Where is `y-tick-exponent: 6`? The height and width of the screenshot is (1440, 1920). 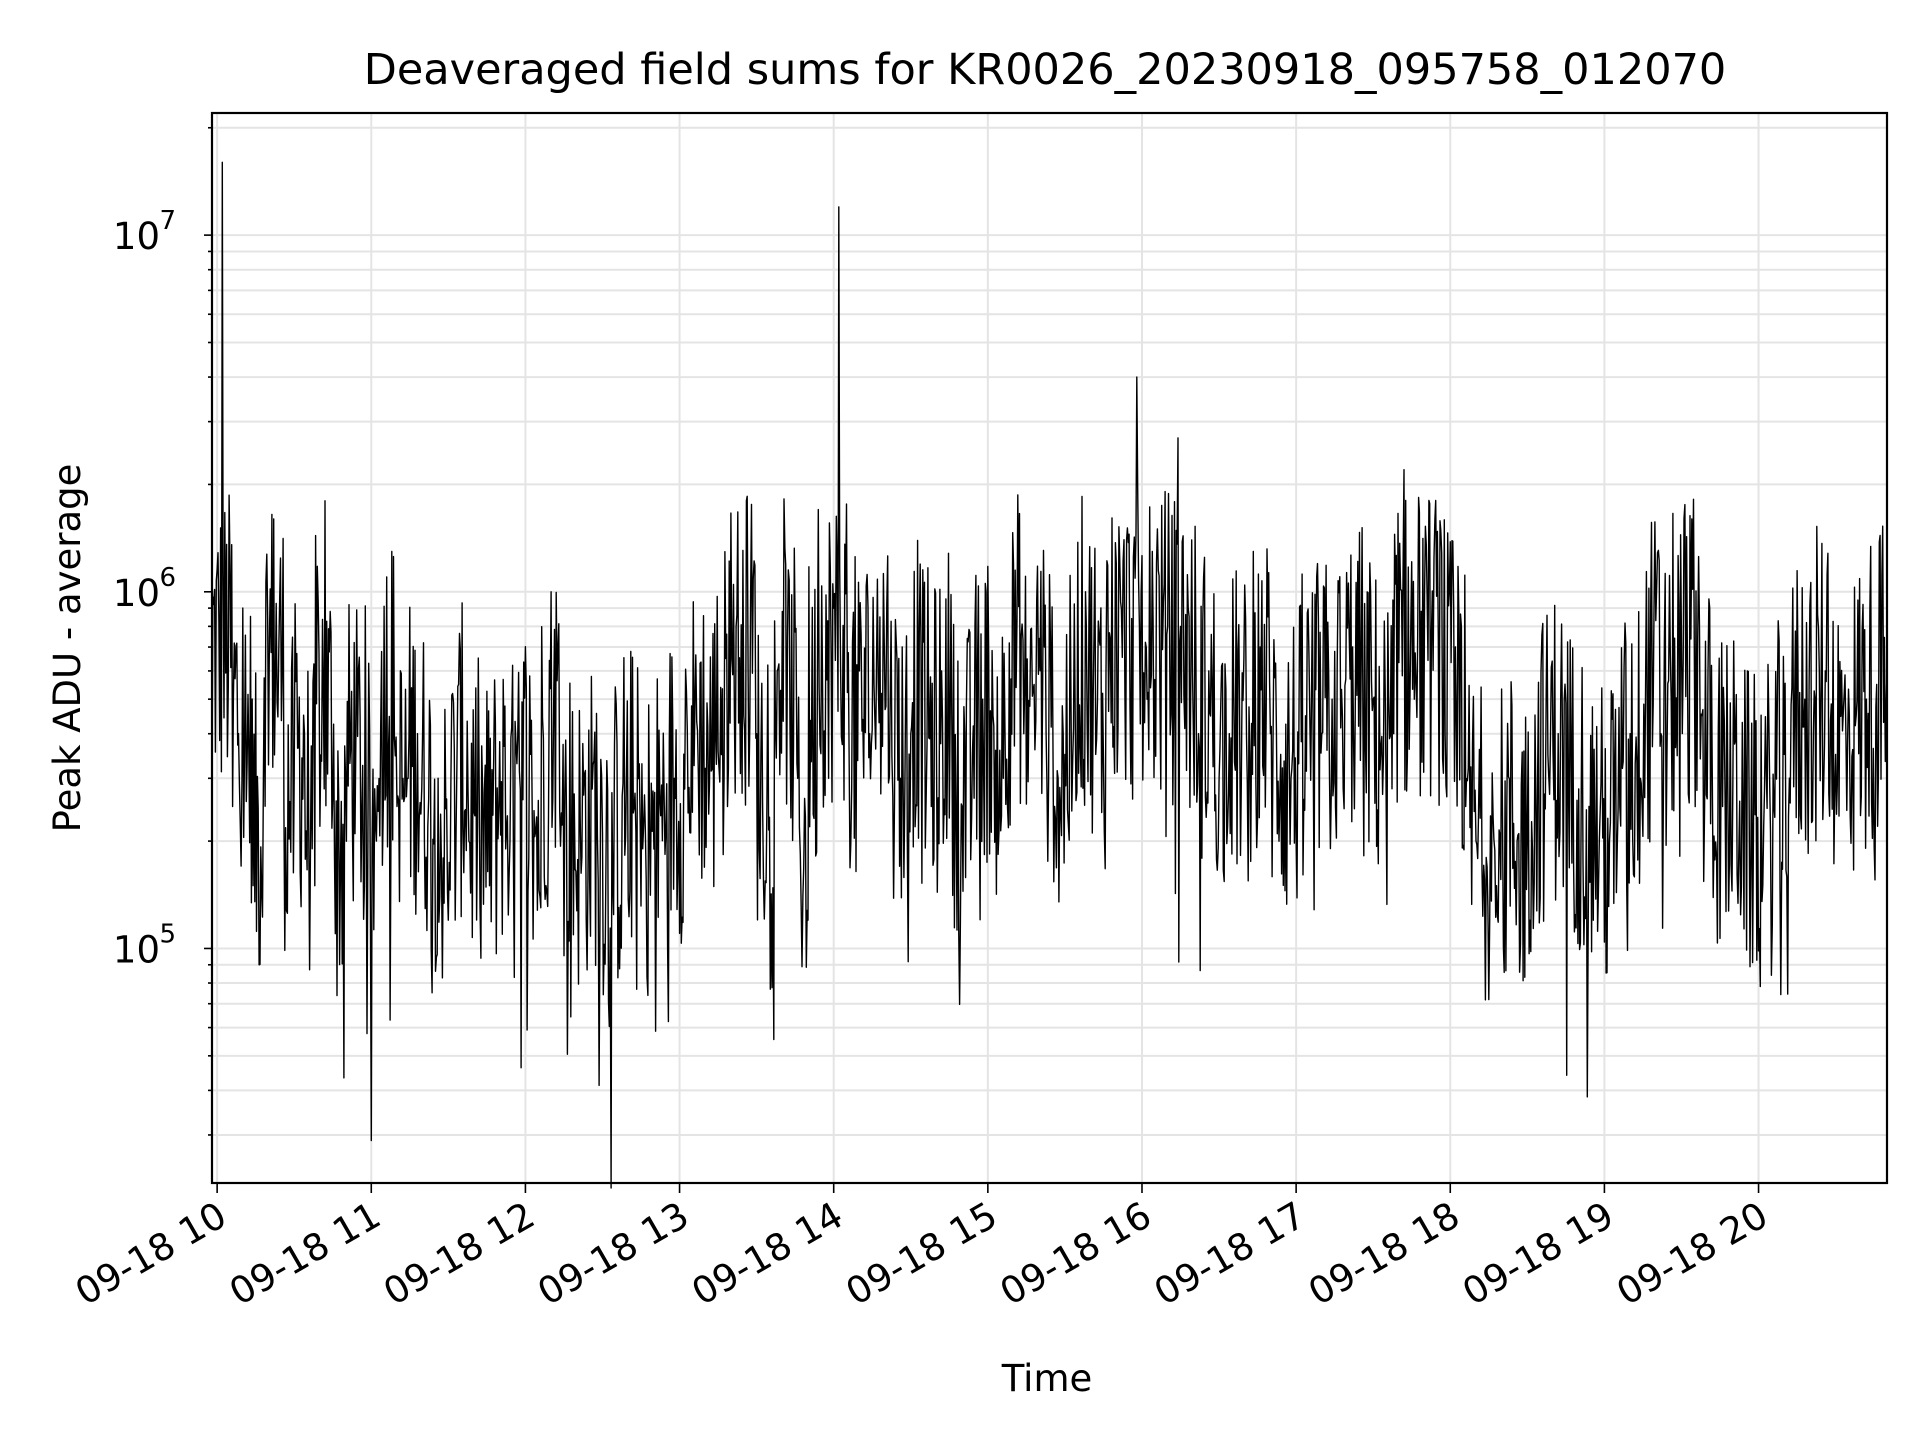 y-tick-exponent: 6 is located at coordinates (167, 578).